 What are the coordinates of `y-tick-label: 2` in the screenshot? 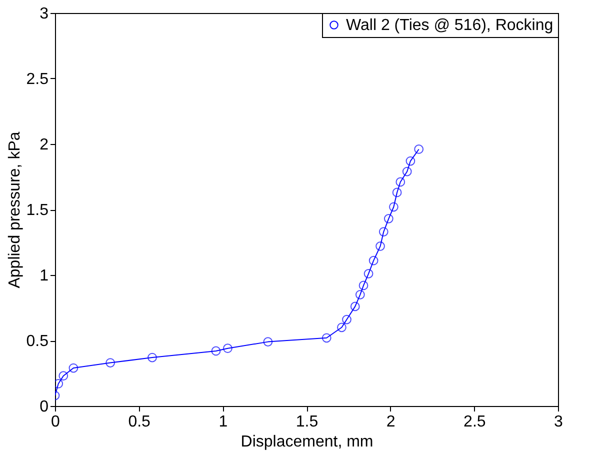 It's located at (44, 145).